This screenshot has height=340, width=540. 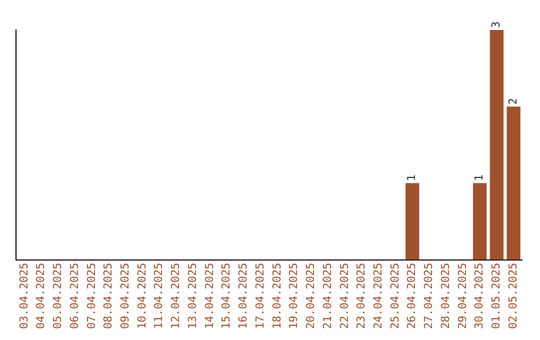 What do you see at coordinates (259, 296) in the screenshot?
I see `x-tick-label: 17.04.2025` at bounding box center [259, 296].